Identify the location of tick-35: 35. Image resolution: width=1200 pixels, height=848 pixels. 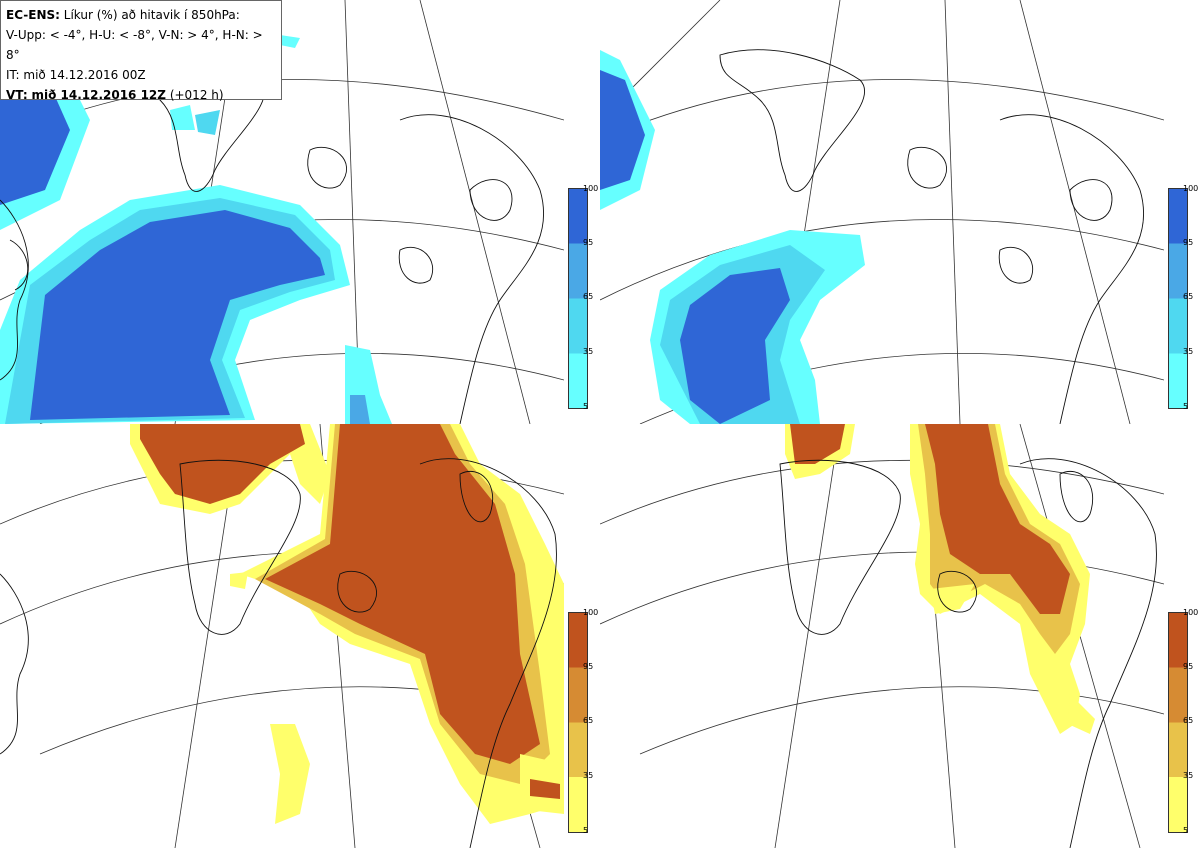
(588, 351).